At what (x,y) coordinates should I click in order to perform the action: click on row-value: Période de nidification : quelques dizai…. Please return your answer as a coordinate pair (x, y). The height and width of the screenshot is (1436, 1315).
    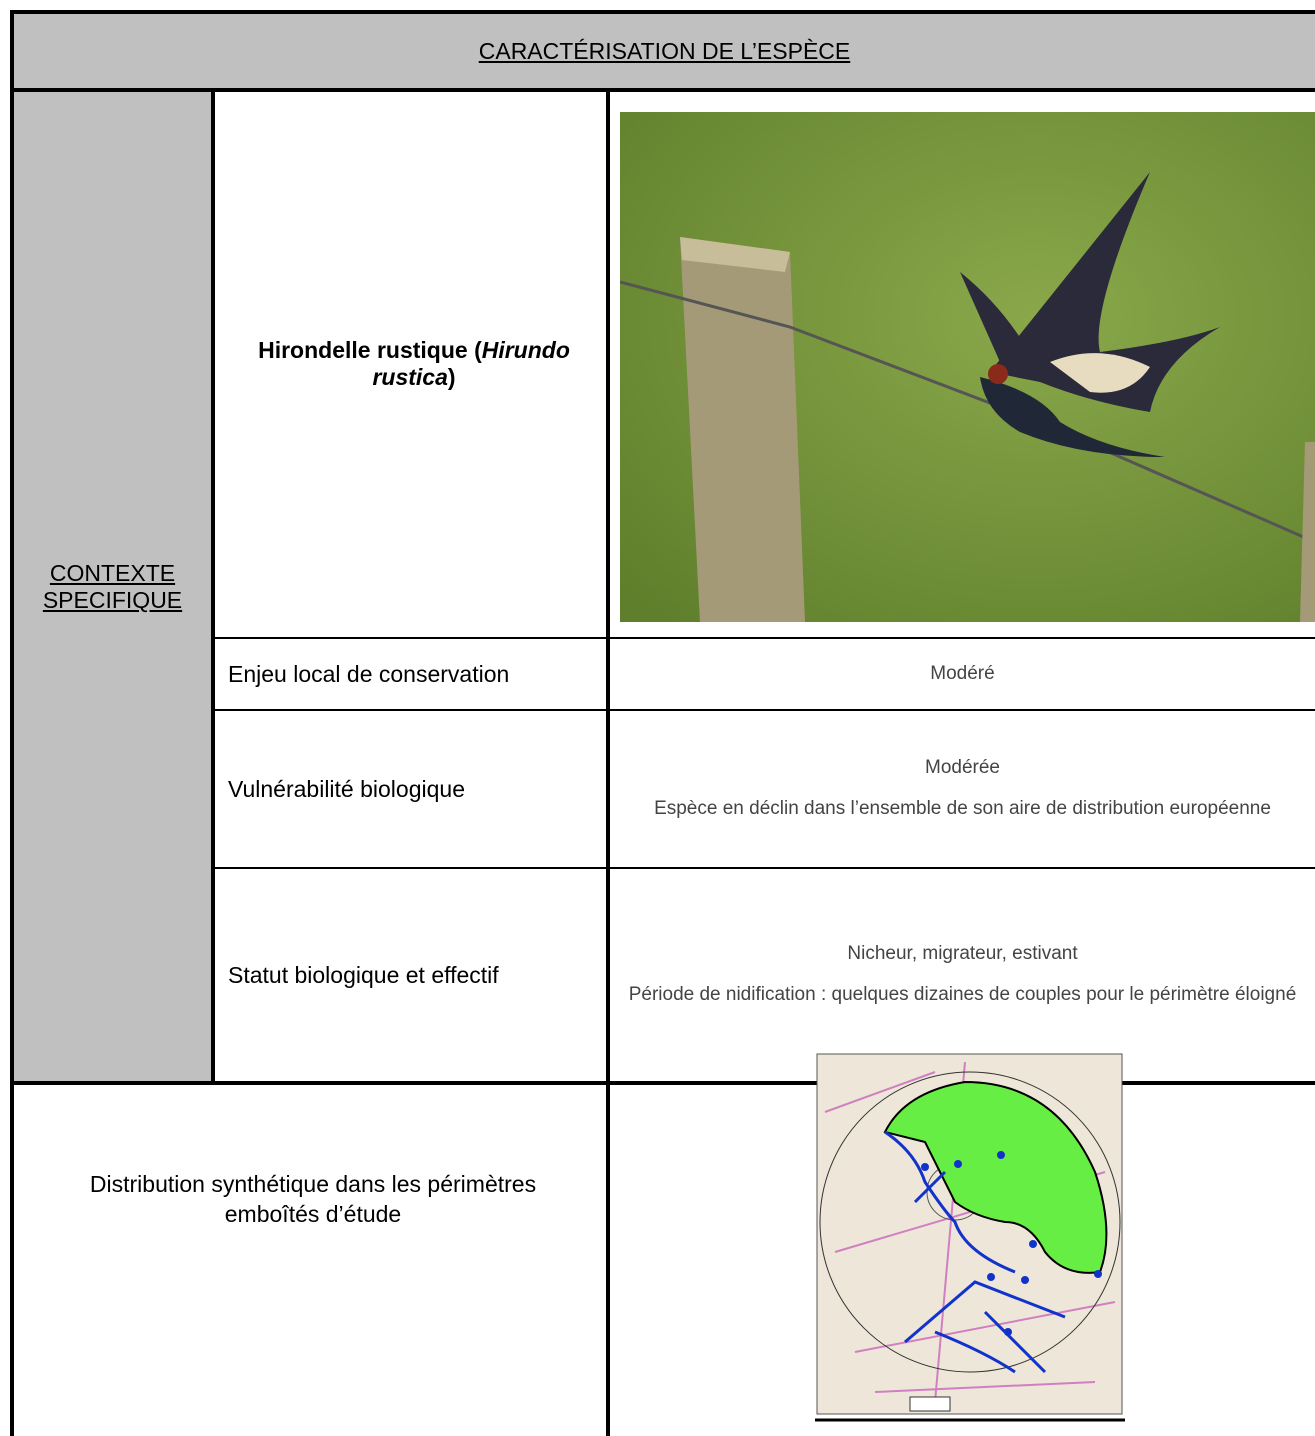
    Looking at the image, I should click on (962, 994).